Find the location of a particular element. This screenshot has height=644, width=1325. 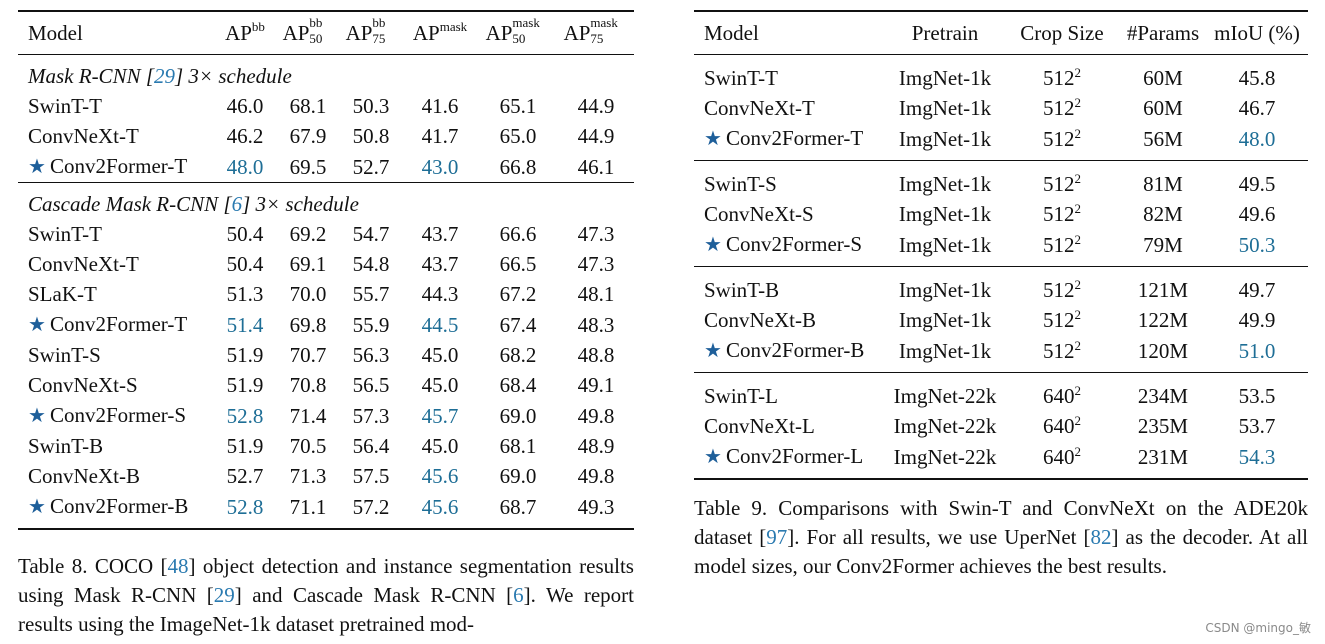

model-cell: ConvNeXt-S is located at coordinates (116, 385).